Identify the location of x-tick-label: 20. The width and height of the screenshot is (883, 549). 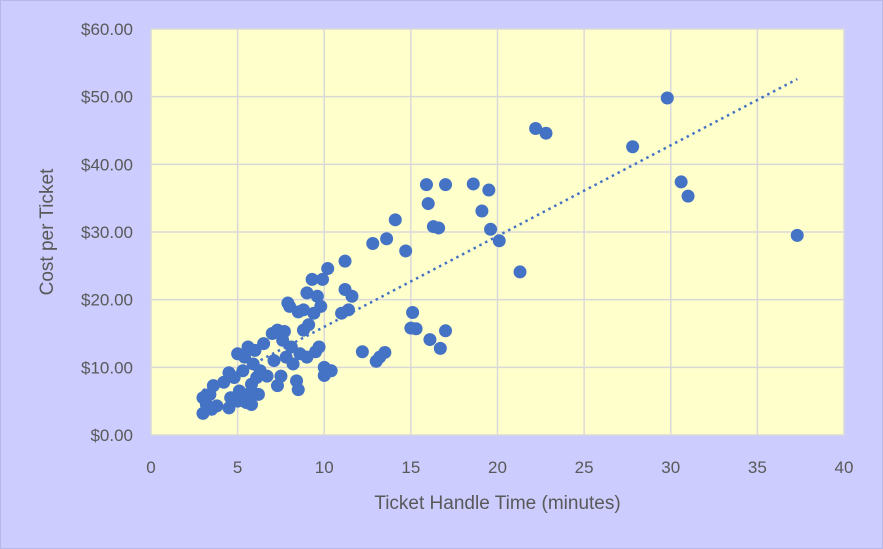
(497, 467).